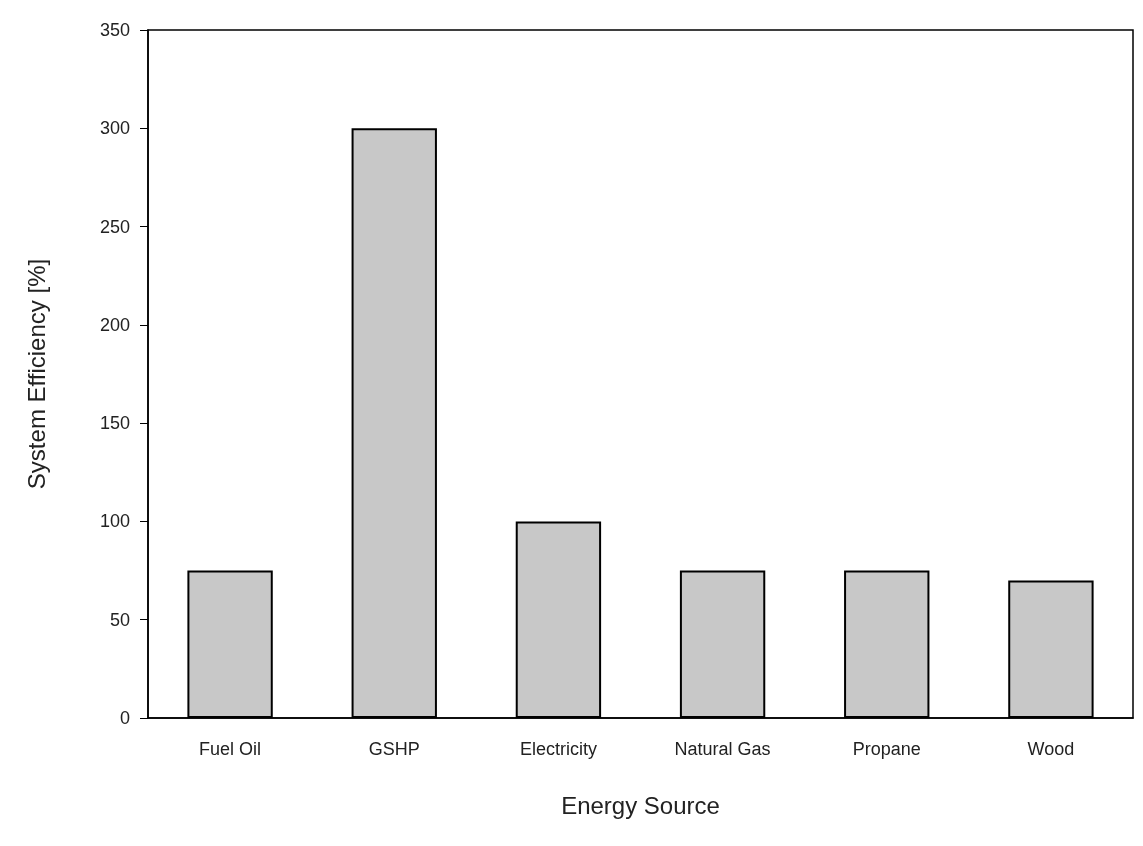 The height and width of the screenshot is (846, 1143). What do you see at coordinates (114, 226) in the screenshot?
I see `y-tick-label: 250` at bounding box center [114, 226].